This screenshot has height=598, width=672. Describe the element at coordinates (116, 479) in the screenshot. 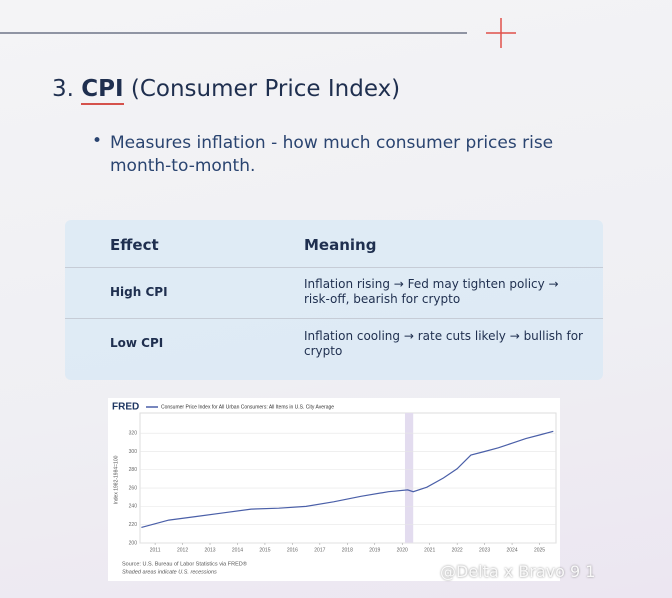

I see `y-axis-label: Index 1982-1984=100` at that location.